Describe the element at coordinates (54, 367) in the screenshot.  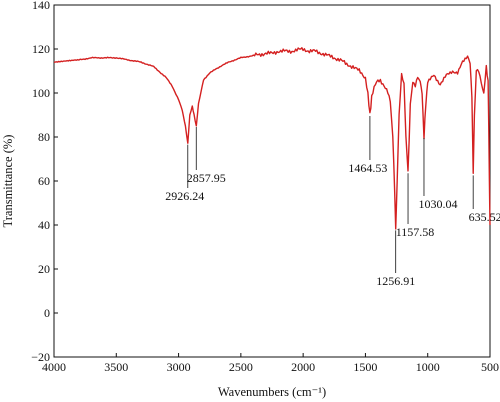
I see `x-tick-label: 4000` at that location.